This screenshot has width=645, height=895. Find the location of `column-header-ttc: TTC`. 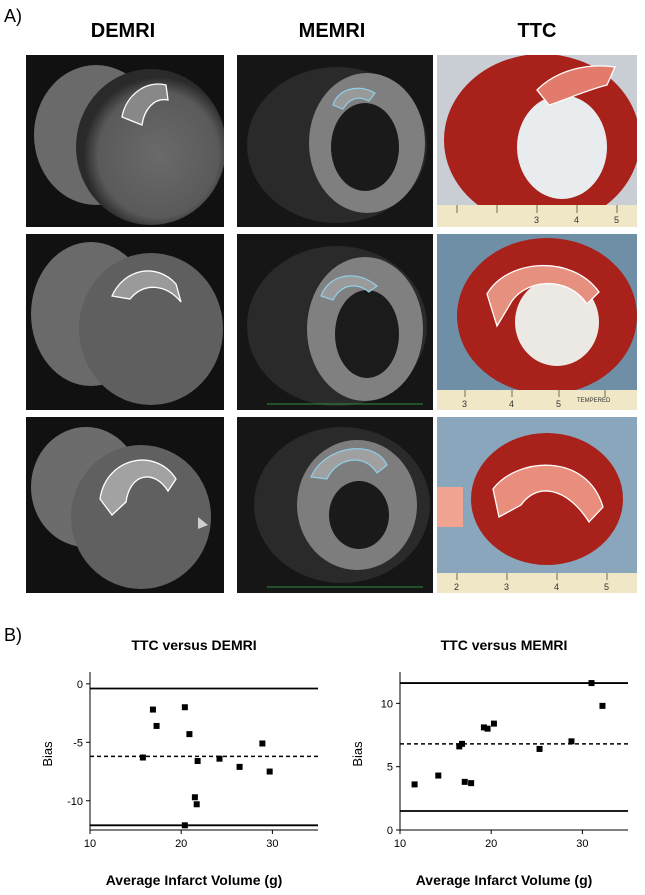

column-header-ttc: TTC is located at coordinates (537, 31).